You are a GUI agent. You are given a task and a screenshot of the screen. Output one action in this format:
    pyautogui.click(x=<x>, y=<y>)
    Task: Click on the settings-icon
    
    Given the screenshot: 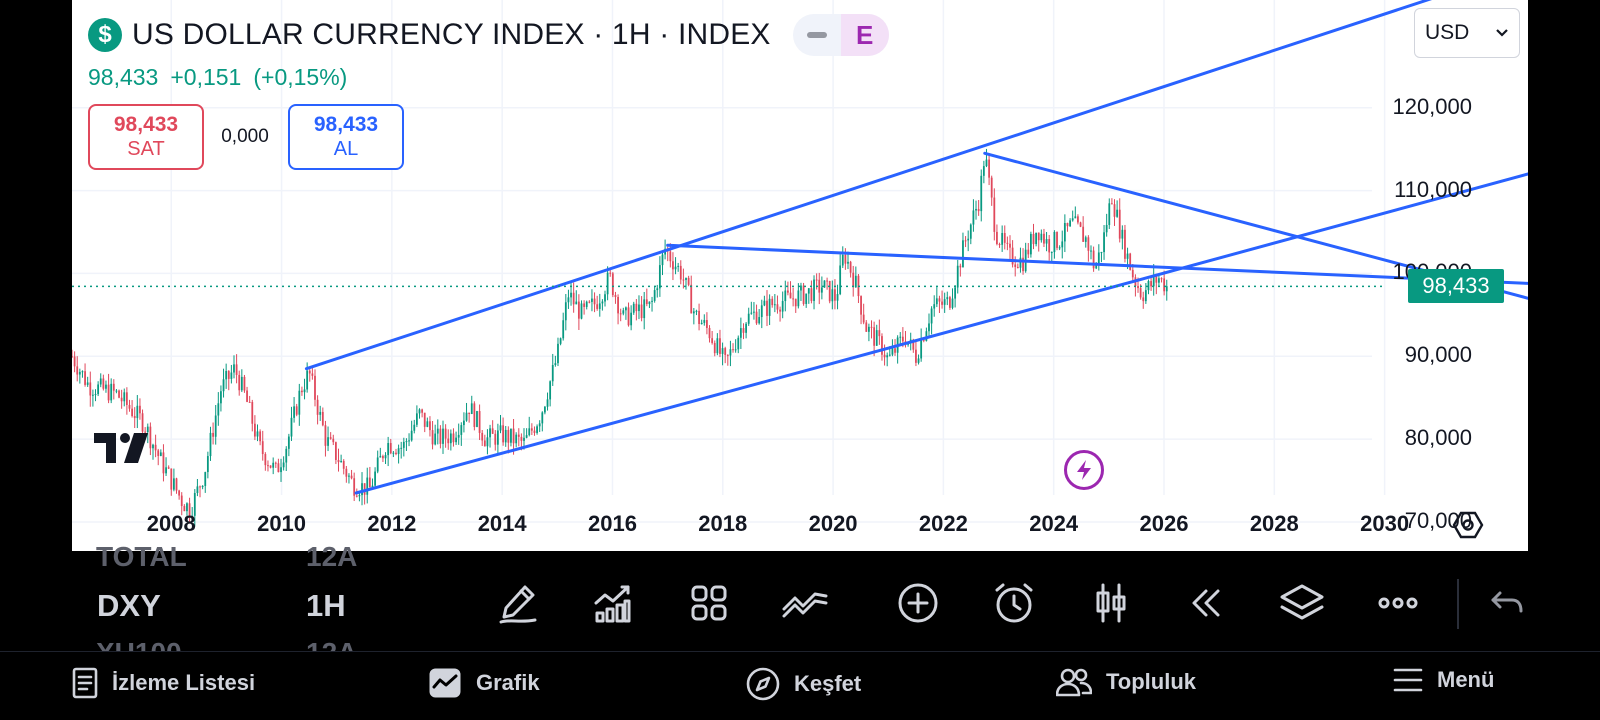 What is the action you would take?
    pyautogui.click(x=1468, y=527)
    